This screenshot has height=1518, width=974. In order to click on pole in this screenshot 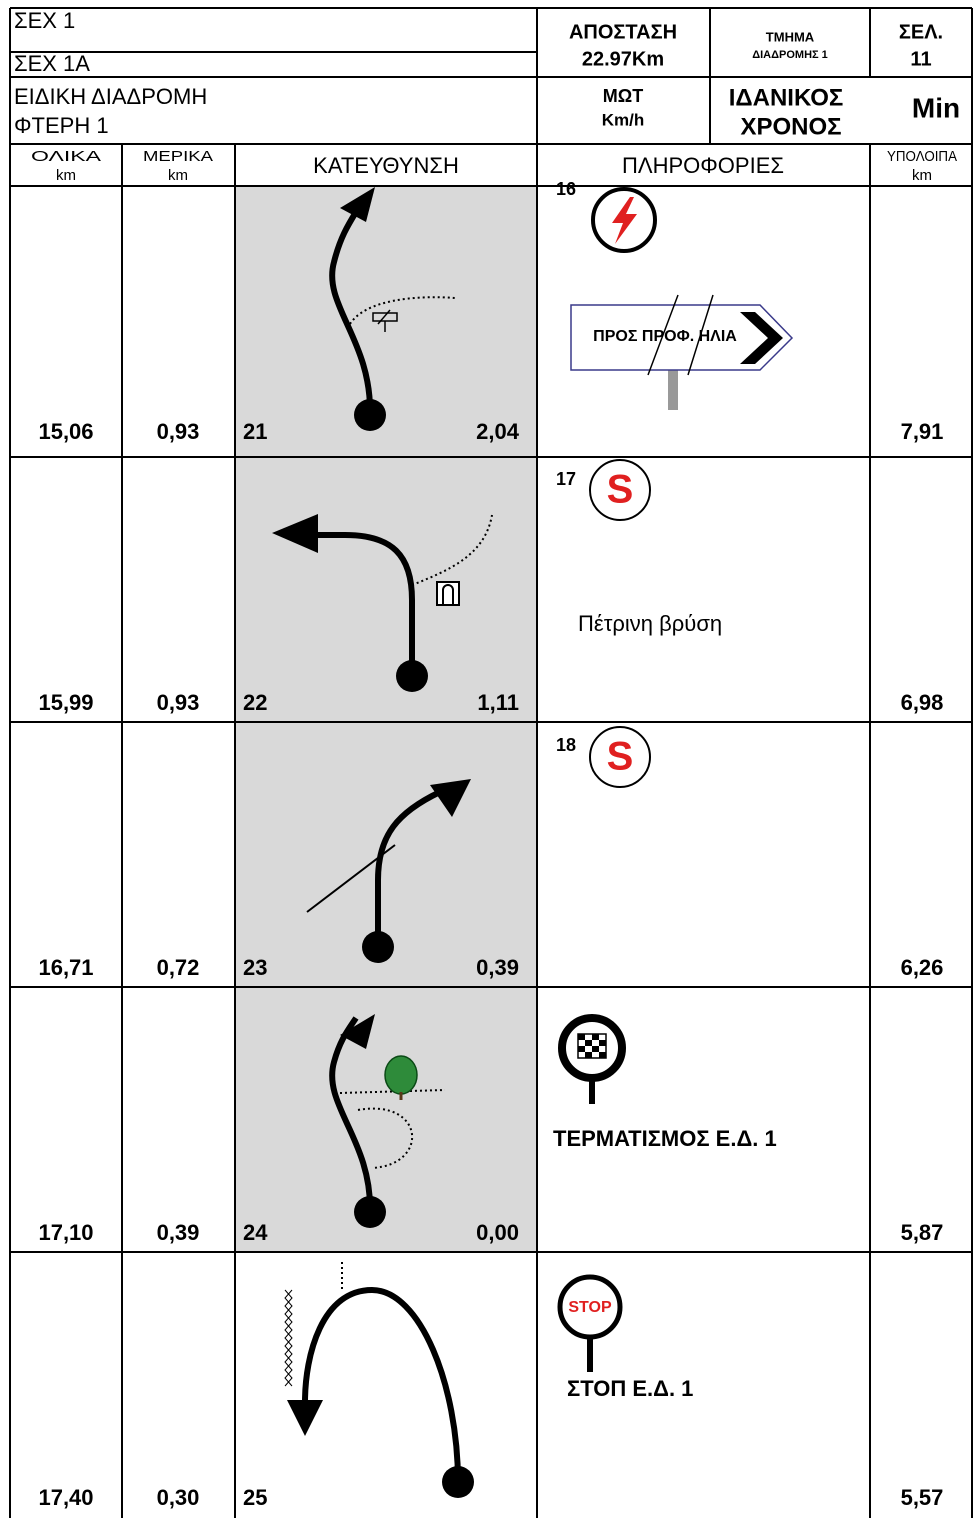, I will do `click(673, 387)`.